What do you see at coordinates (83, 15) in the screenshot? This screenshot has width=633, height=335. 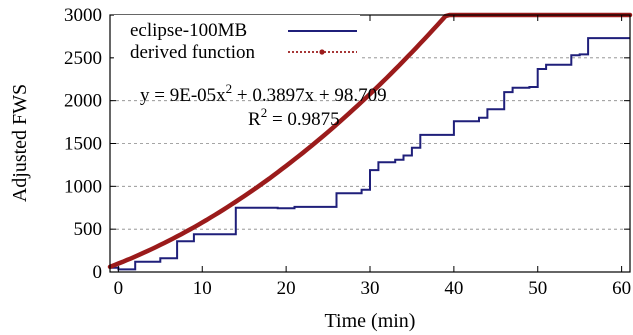 I see `y-tick-label: 3000` at bounding box center [83, 15].